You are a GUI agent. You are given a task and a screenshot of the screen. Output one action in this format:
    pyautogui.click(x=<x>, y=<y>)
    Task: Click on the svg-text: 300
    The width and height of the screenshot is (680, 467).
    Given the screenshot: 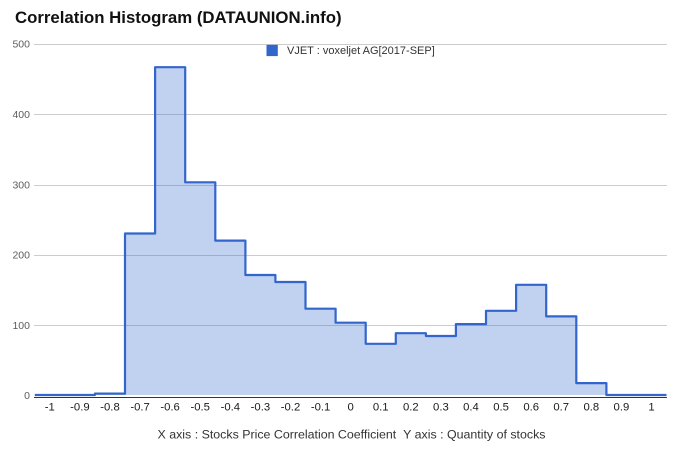 What is the action you would take?
    pyautogui.click(x=21, y=185)
    